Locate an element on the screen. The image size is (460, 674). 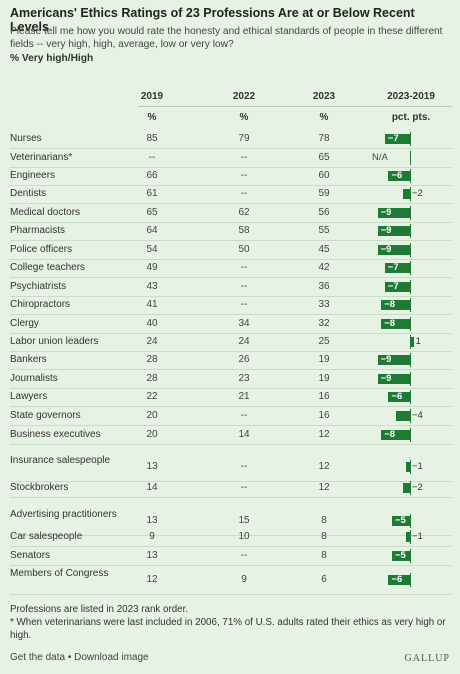
value-y2022: 14 is located at coordinates (244, 434).